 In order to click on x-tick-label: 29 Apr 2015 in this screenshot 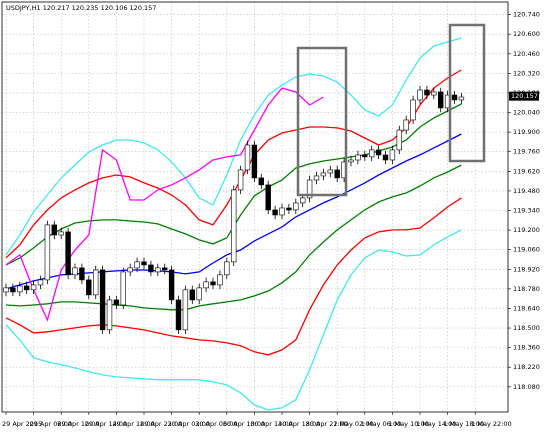, I will do `click(22, 424)`.